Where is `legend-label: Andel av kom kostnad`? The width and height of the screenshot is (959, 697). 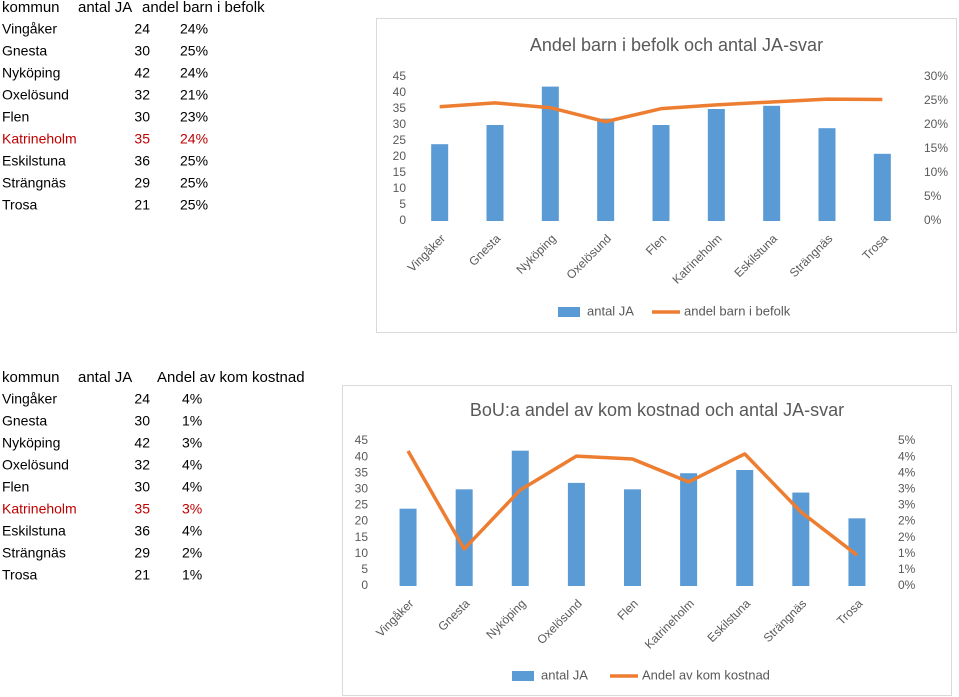
legend-label: Andel av kom kostnad is located at coordinates (706, 674).